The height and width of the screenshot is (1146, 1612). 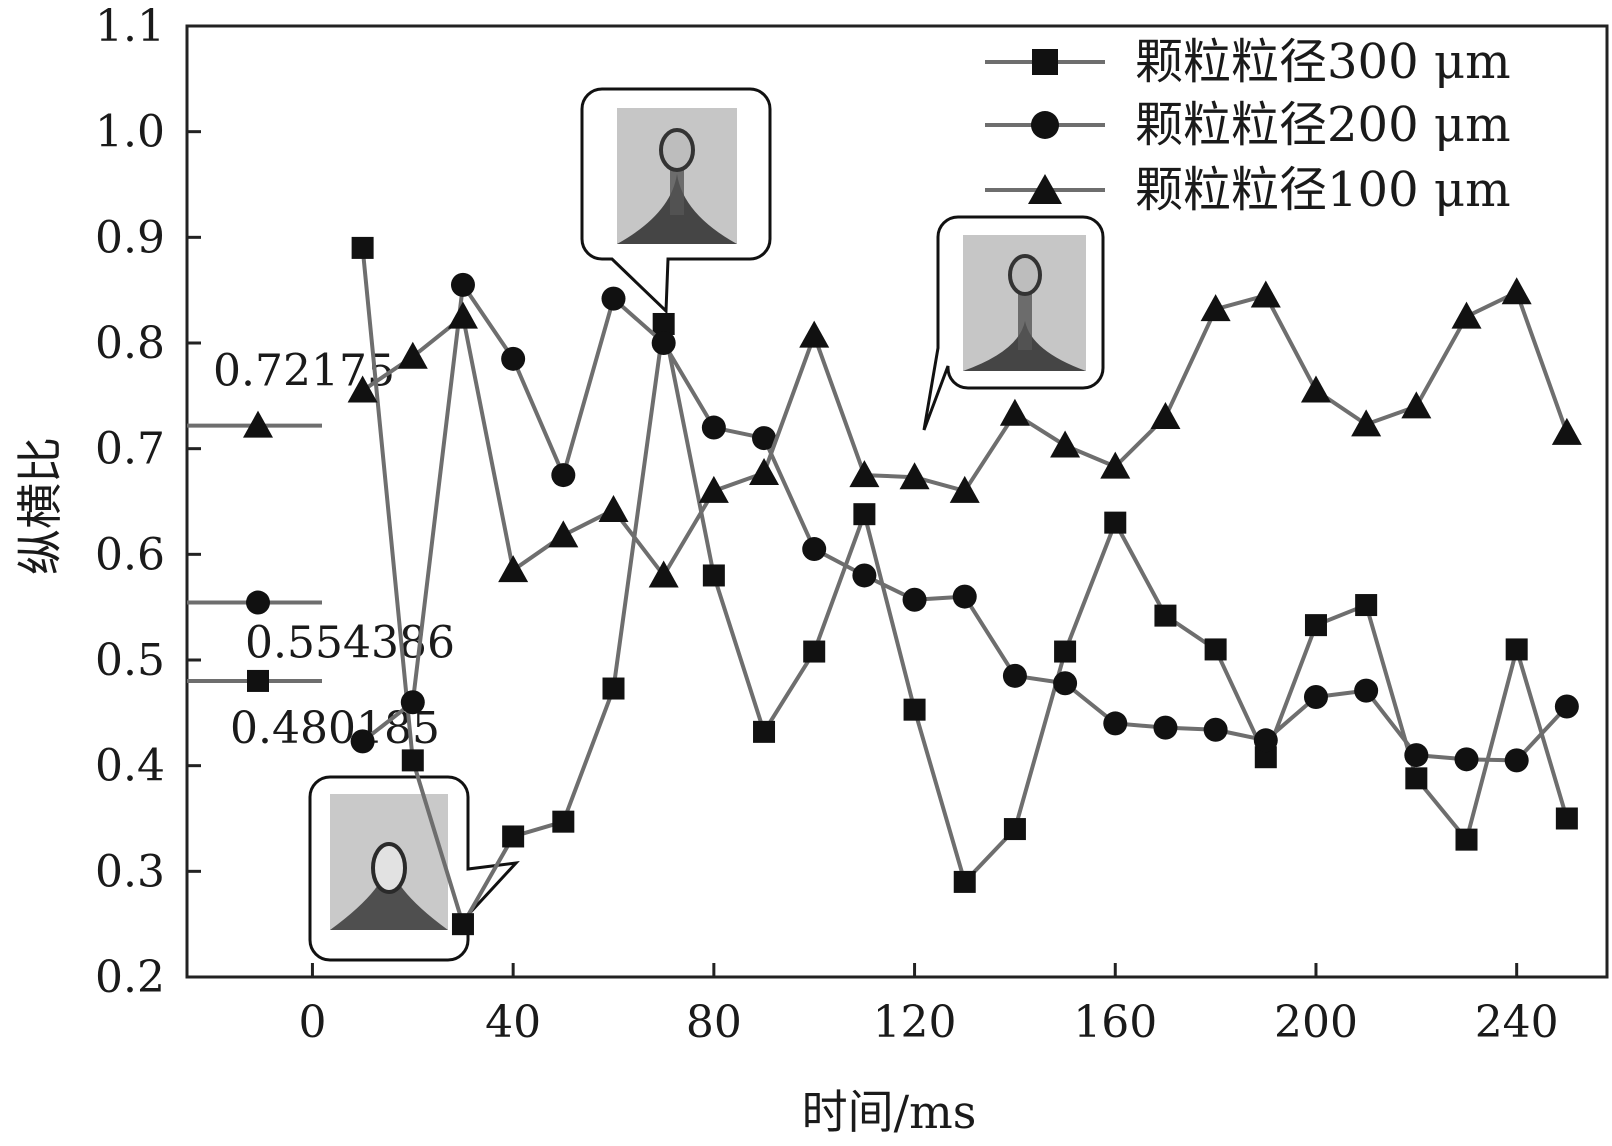 What do you see at coordinates (1013, 323) in the screenshot?
I see `inset-photo-callout-late` at bounding box center [1013, 323].